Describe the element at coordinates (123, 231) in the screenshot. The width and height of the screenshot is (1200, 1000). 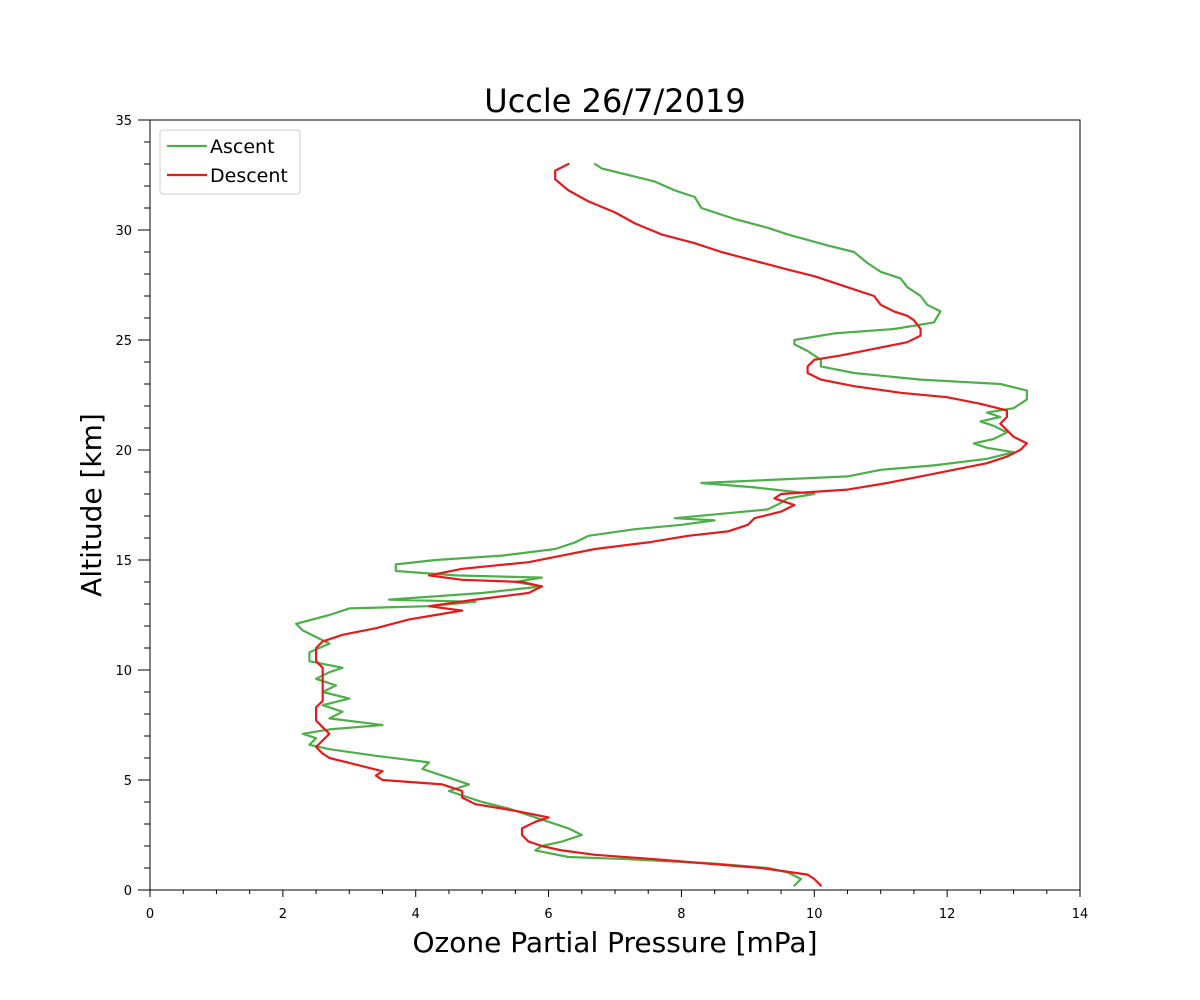
I see `y-tick-label: 30` at that location.